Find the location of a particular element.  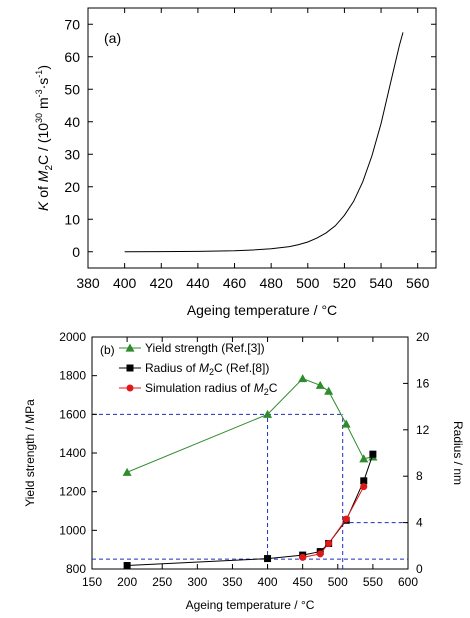

y-tick-label: 20 is located at coordinates (72, 187).